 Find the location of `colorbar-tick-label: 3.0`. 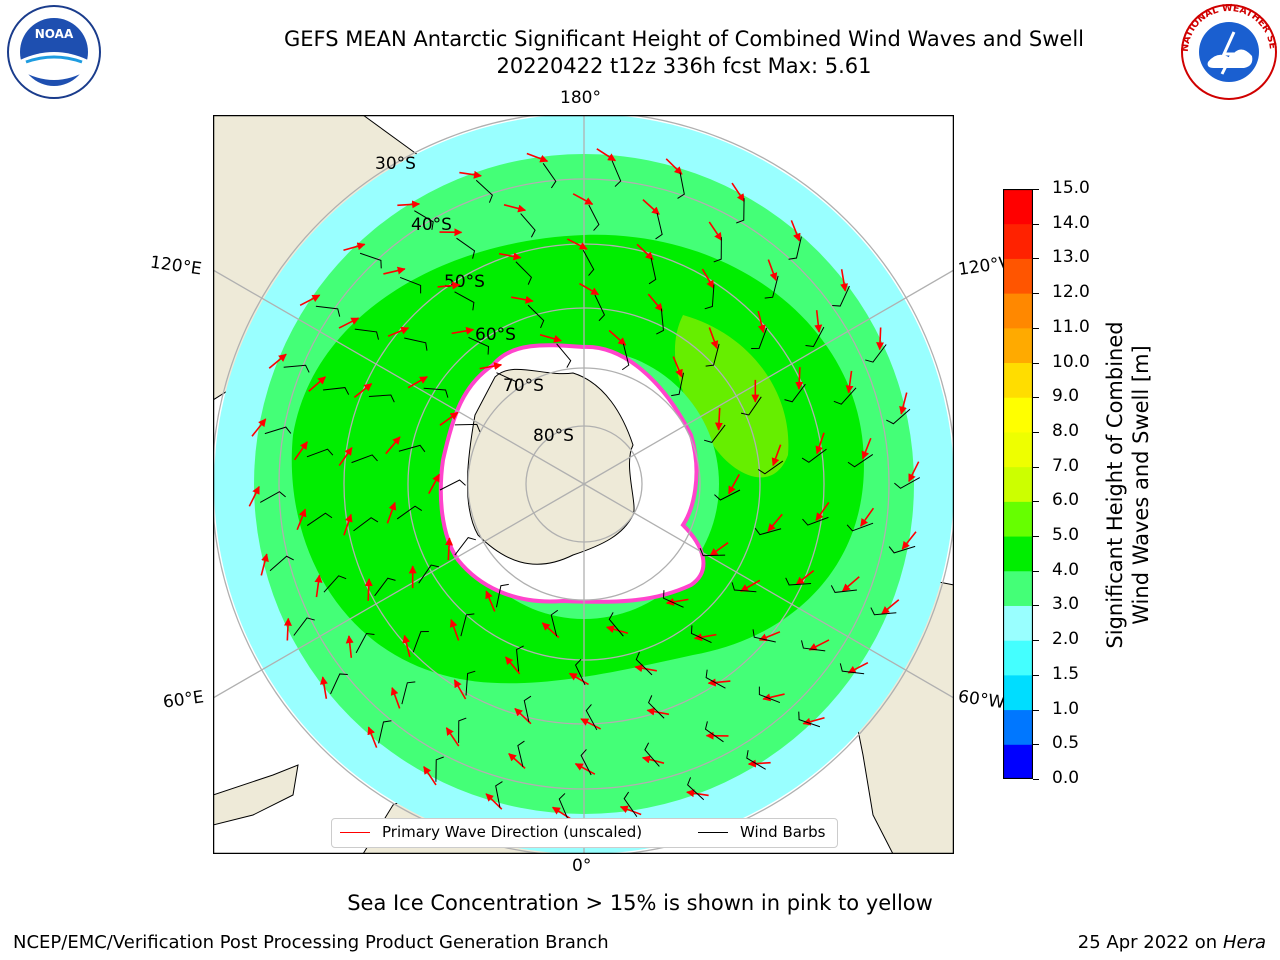

colorbar-tick-label: 3.0 is located at coordinates (1066, 604).